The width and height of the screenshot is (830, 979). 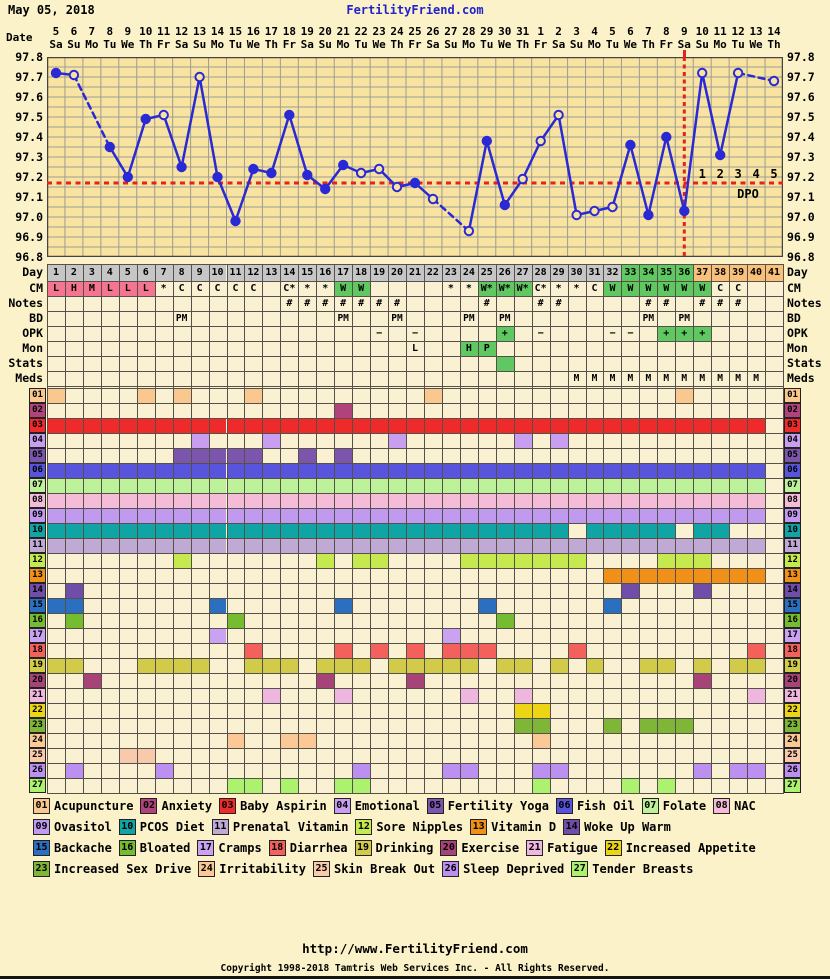 What do you see at coordinates (503, 869) in the screenshot?
I see `legend-item-26: 26 Sleep Deprived` at bounding box center [503, 869].